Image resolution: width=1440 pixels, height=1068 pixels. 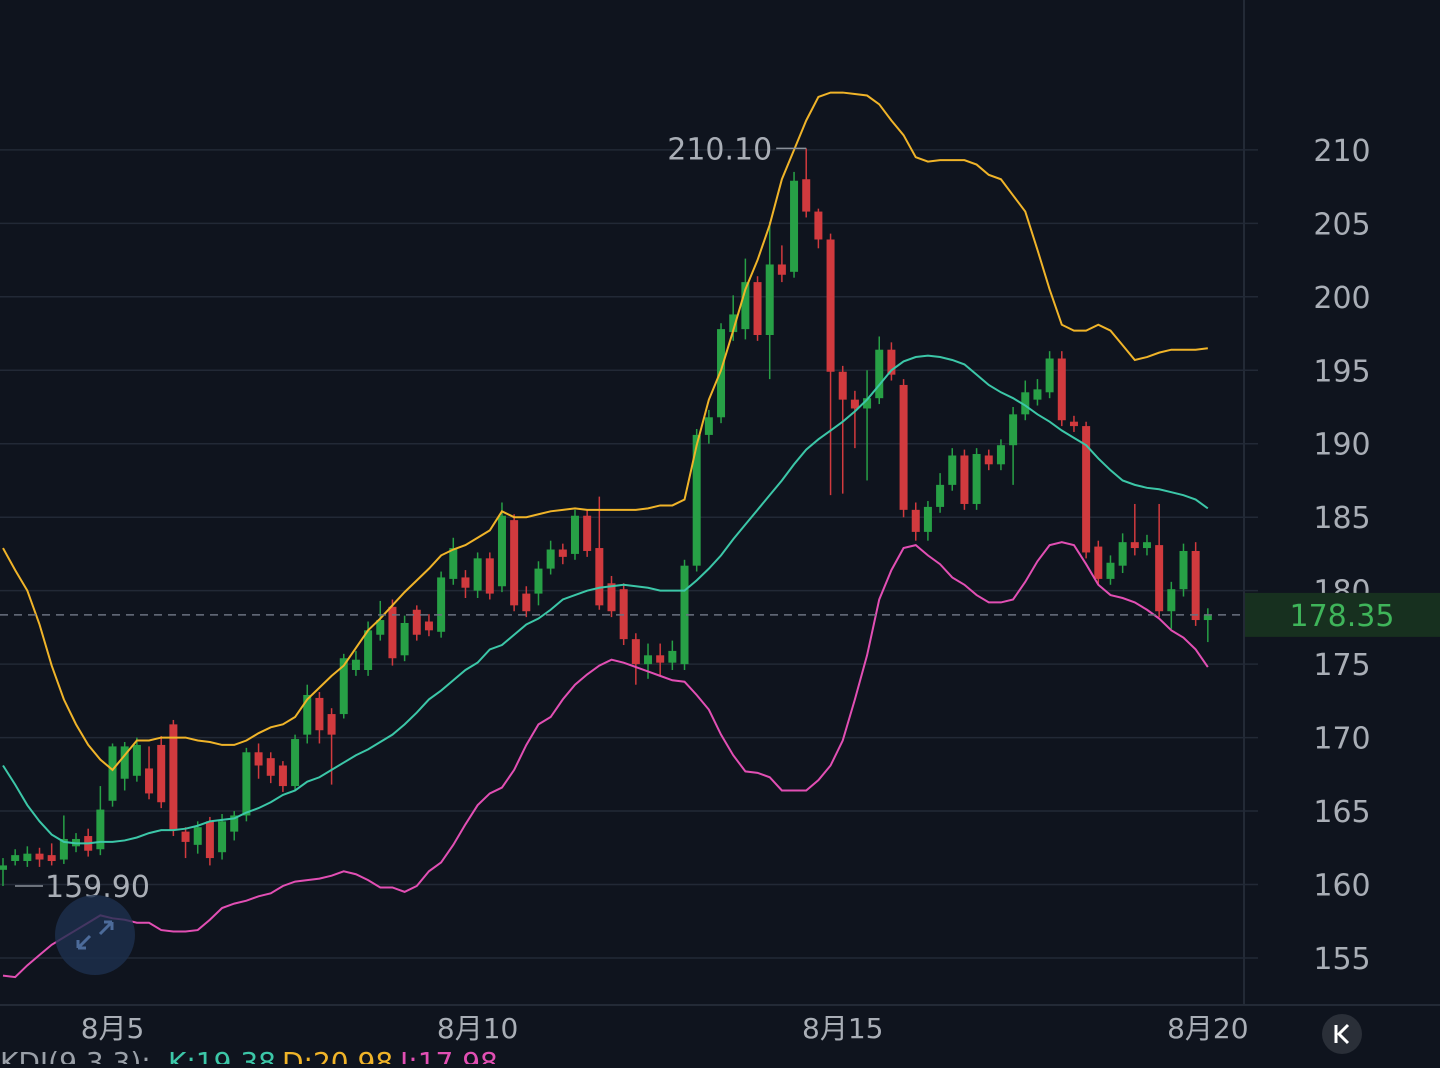 I want to click on toggle-icon, so click(x=95, y=935).